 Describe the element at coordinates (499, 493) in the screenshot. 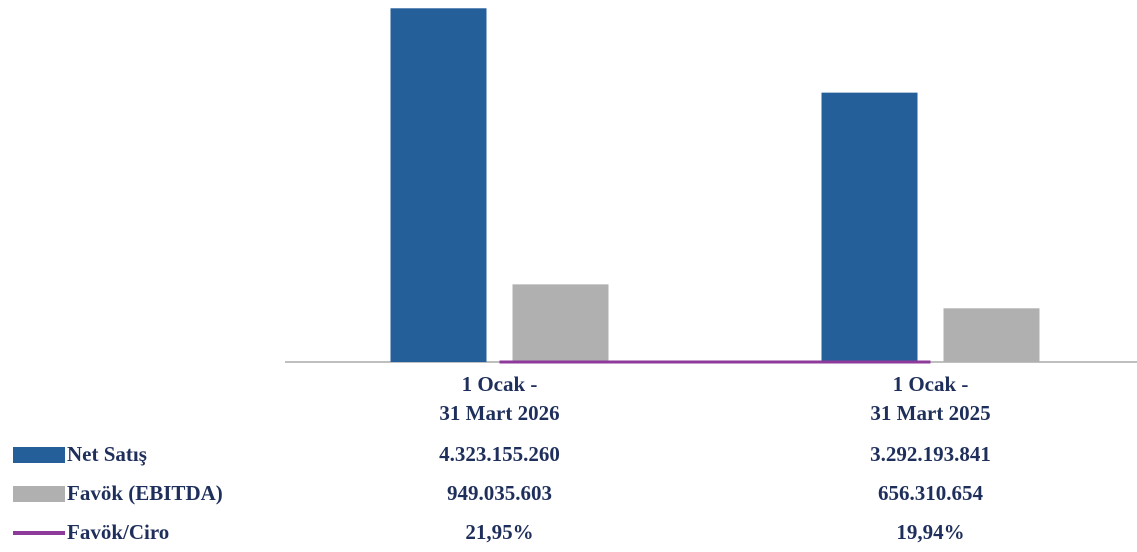

I see `data-table-value: 949.035.603` at that location.